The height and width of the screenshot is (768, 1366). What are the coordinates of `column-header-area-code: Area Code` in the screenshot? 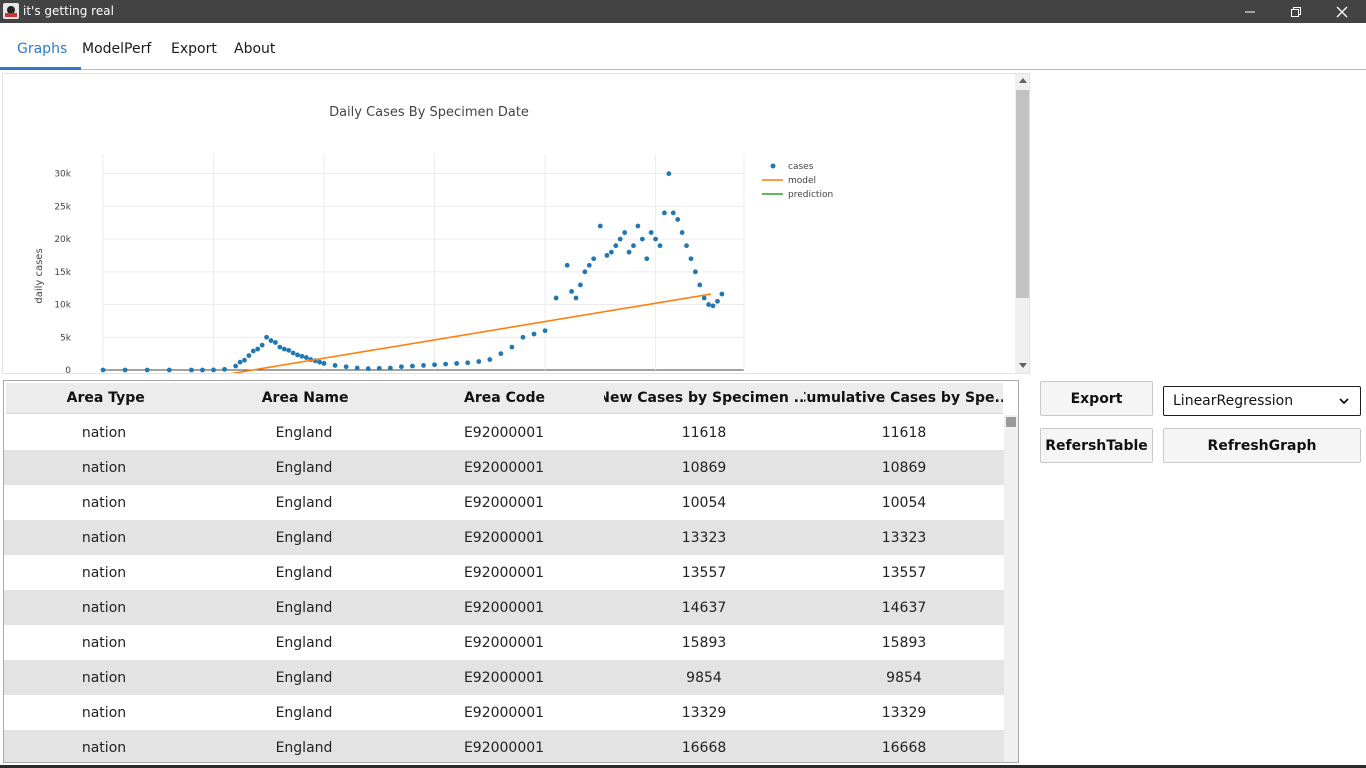 It's located at (504, 398).